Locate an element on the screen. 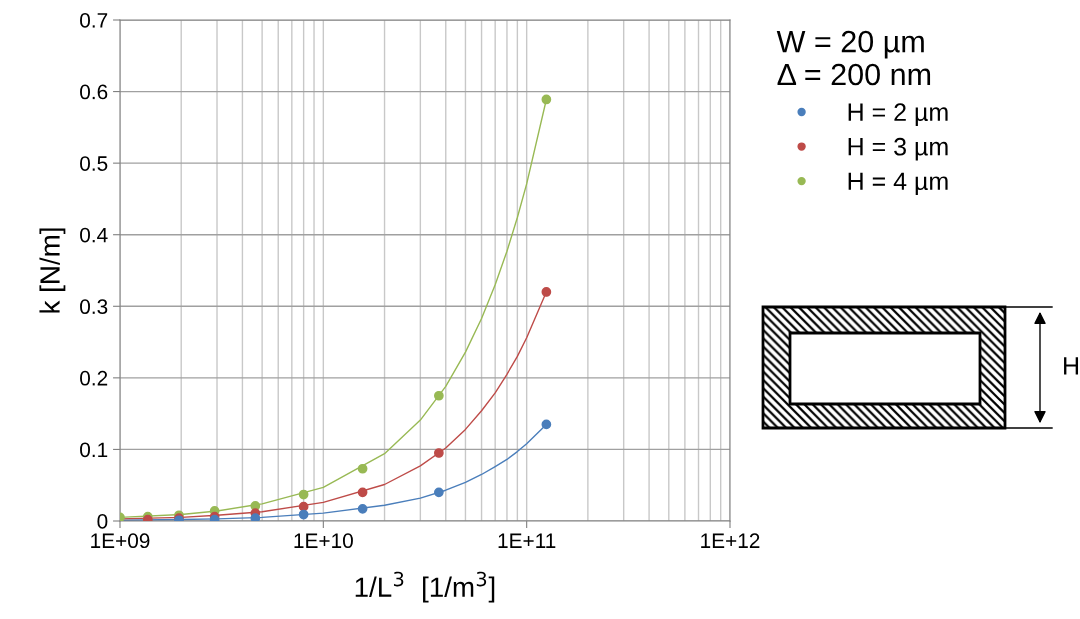  y-tick-label: 0.5 is located at coordinates (94, 163).